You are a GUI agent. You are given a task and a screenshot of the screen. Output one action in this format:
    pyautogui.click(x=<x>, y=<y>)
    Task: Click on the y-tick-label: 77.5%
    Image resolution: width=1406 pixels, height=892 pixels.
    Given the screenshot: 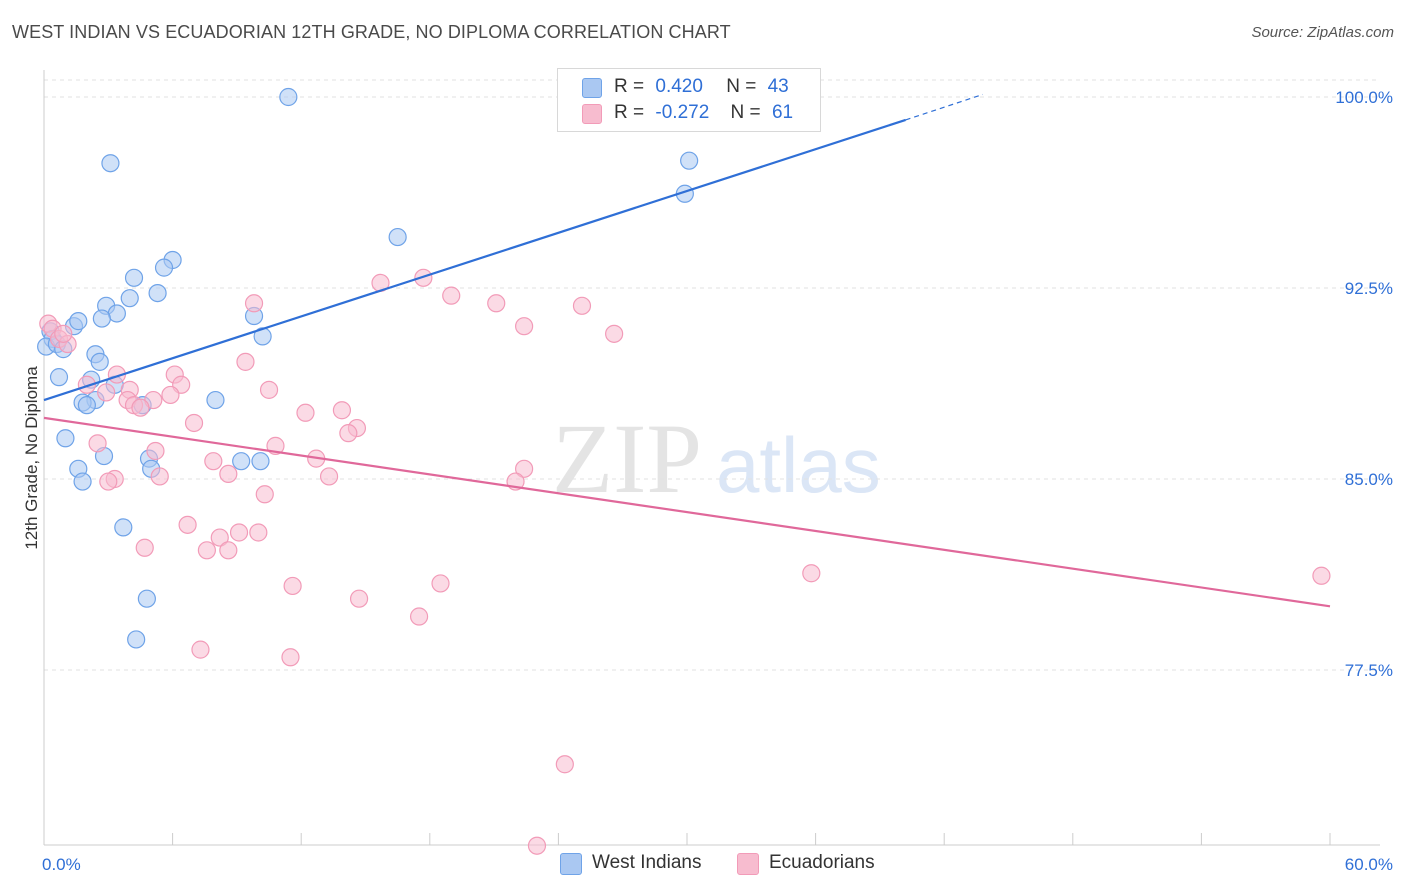 What is the action you would take?
    pyautogui.click(x=1369, y=670)
    